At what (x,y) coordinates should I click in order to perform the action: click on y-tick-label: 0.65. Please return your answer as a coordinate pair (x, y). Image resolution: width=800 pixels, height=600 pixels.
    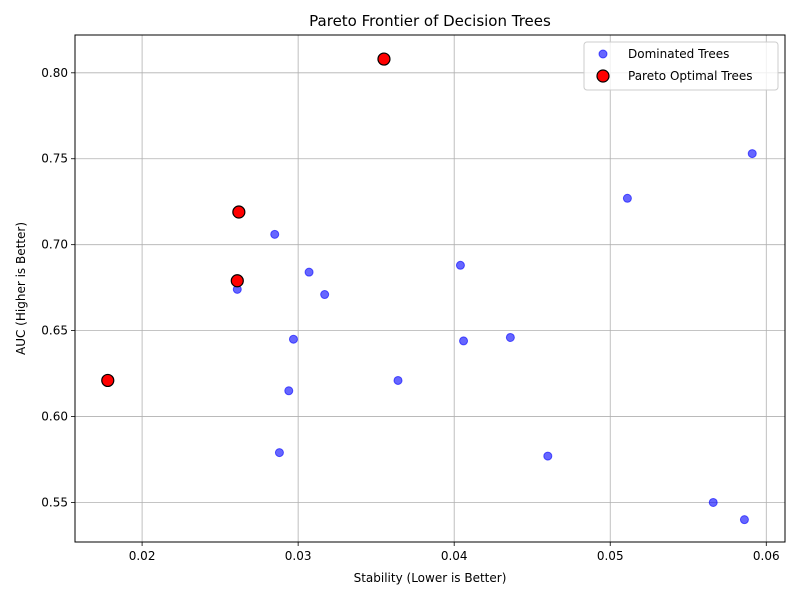
    Looking at the image, I should click on (54, 331).